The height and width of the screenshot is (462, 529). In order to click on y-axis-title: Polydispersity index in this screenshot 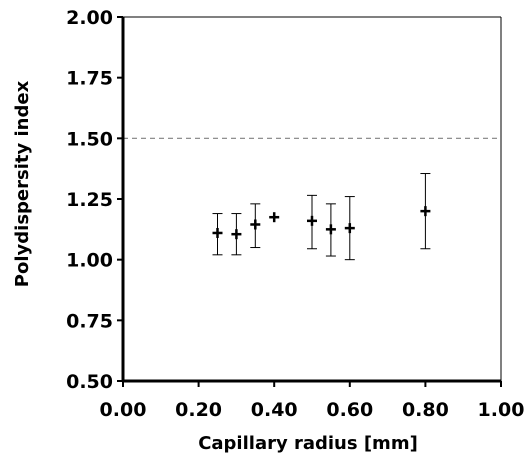, I will do `click(22, 183)`.